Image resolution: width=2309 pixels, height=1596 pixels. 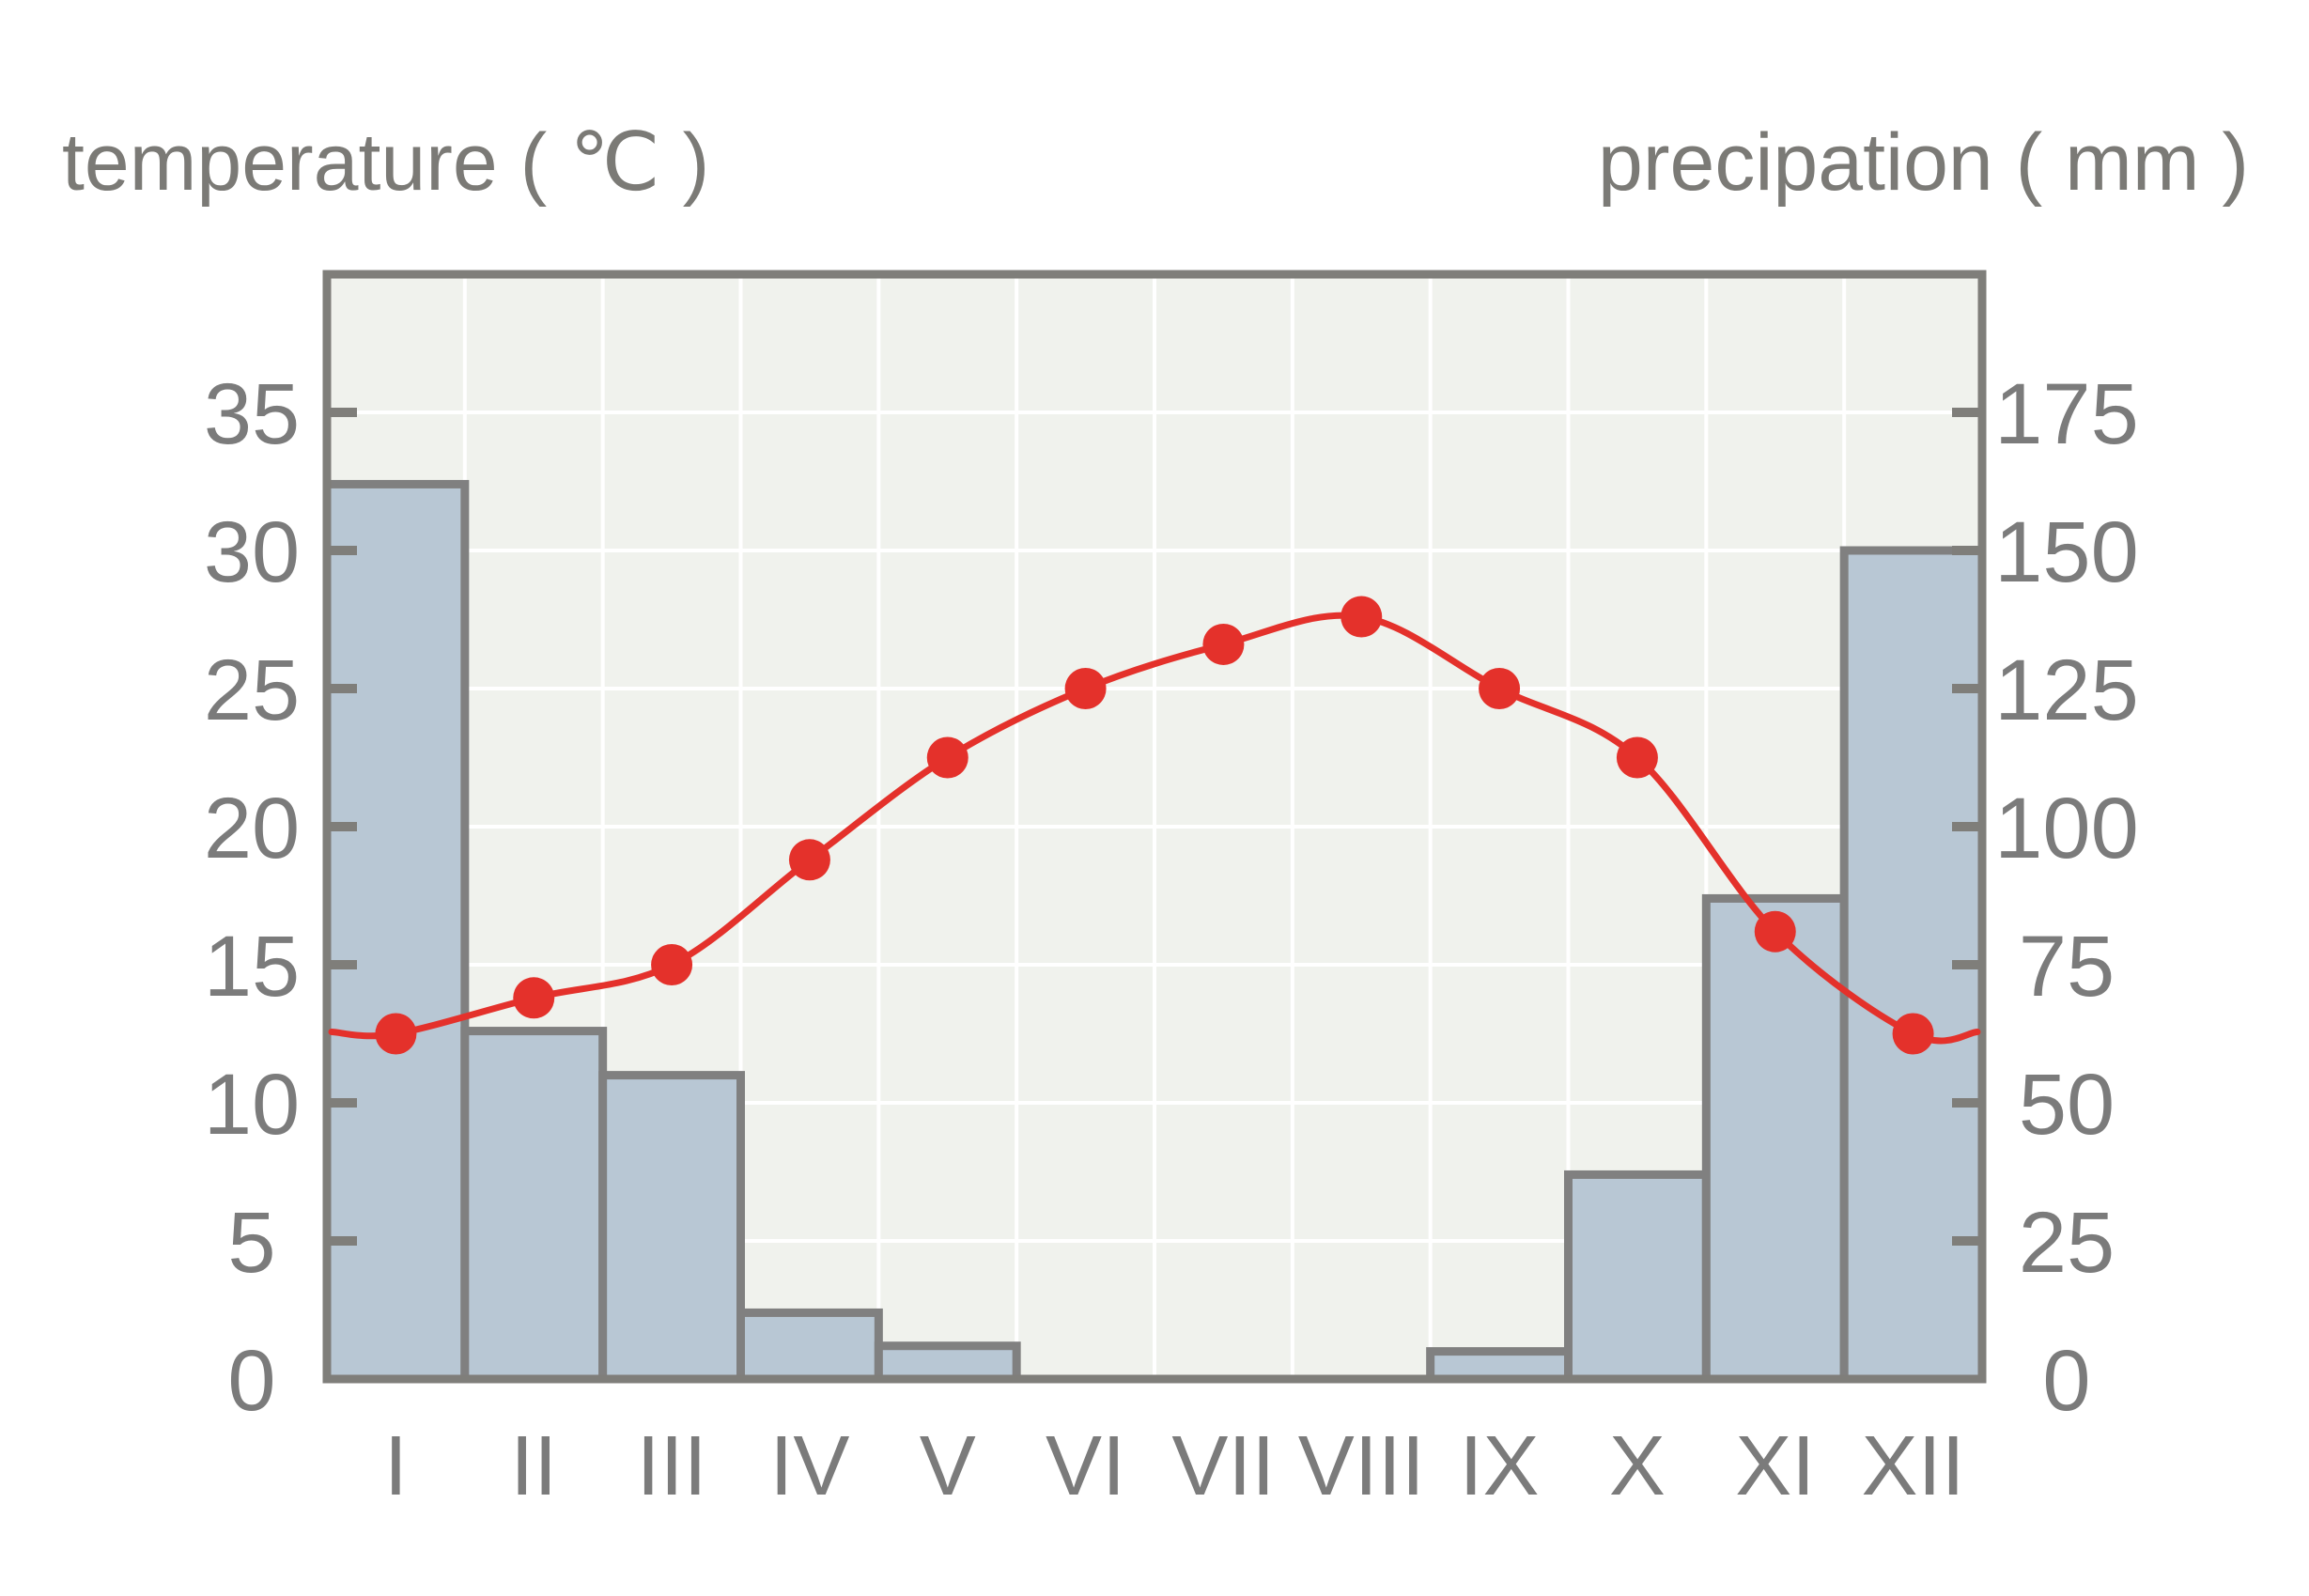 What do you see at coordinates (2066, 414) in the screenshot?
I see `y-tick-label-right: 175` at bounding box center [2066, 414].